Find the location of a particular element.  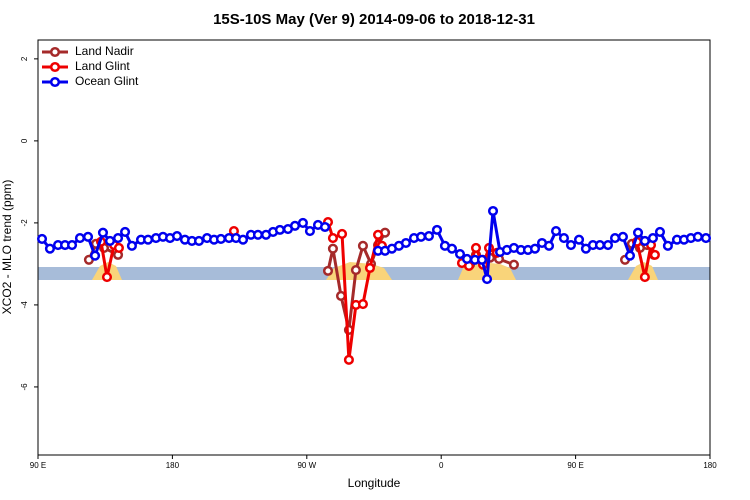

y-tick-label: 0 is located at coordinates (24, 140).